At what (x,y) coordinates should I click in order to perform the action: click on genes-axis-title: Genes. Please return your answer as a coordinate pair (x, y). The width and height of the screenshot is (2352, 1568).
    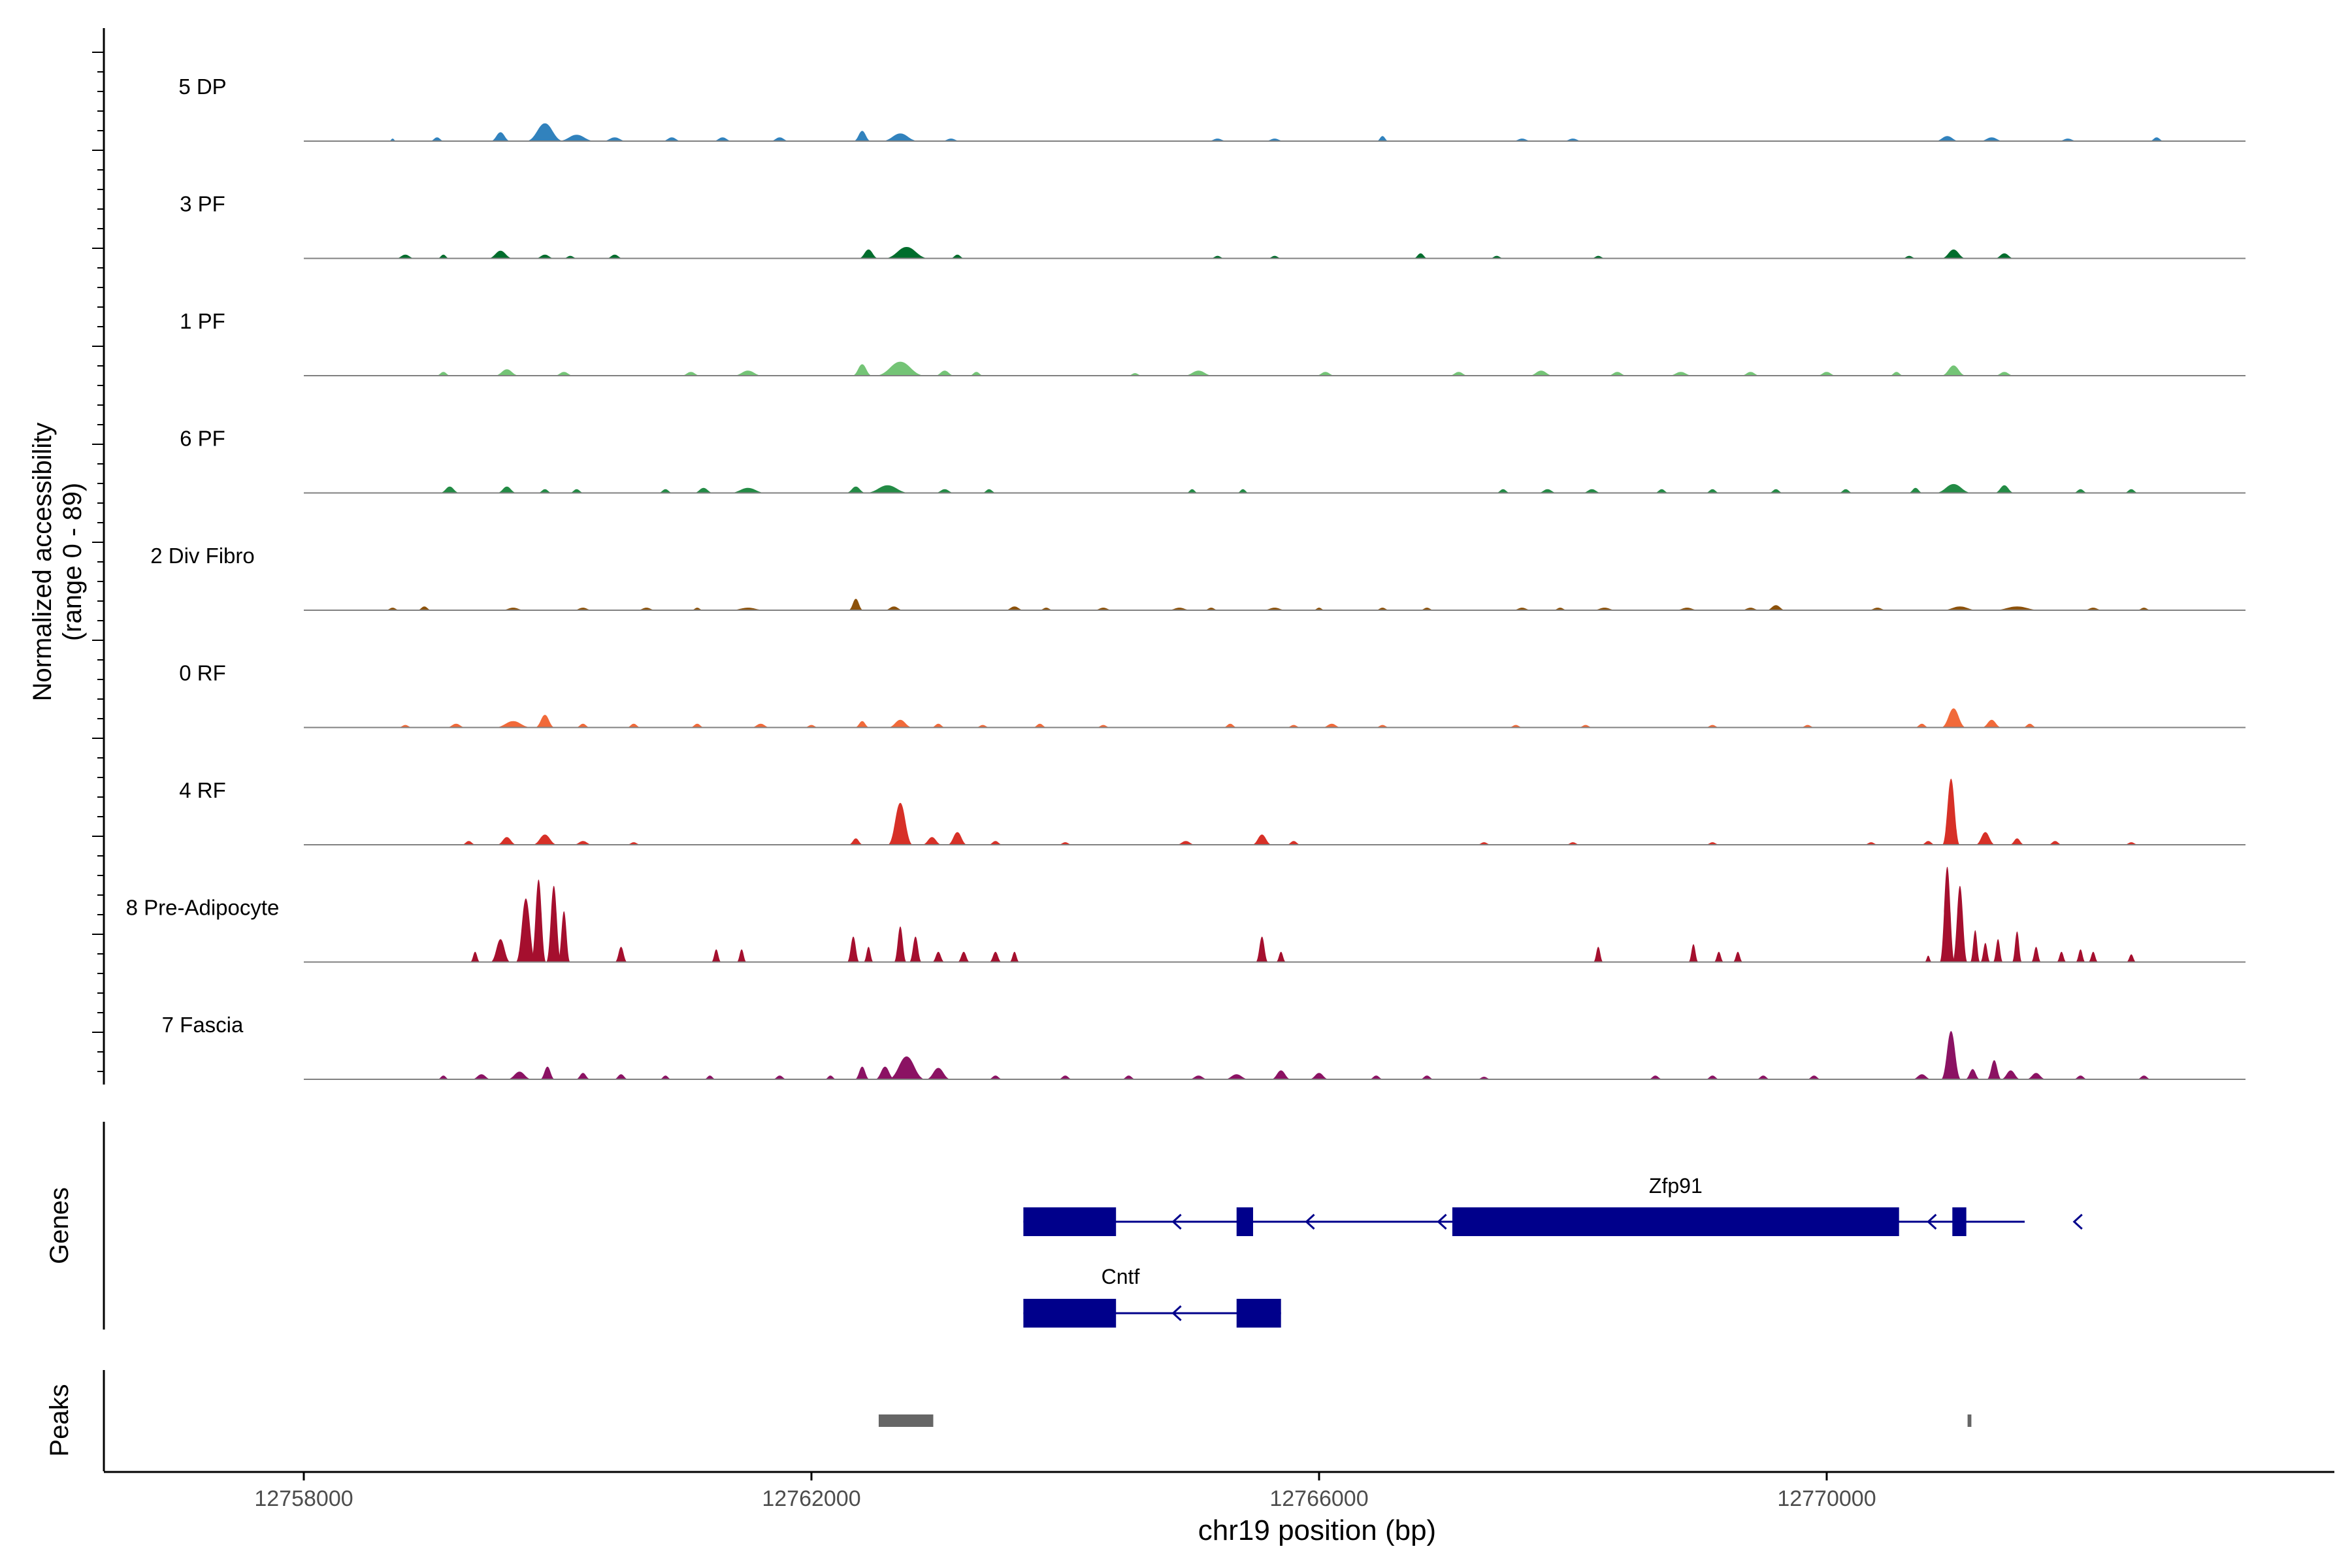
    Looking at the image, I should click on (59, 1225).